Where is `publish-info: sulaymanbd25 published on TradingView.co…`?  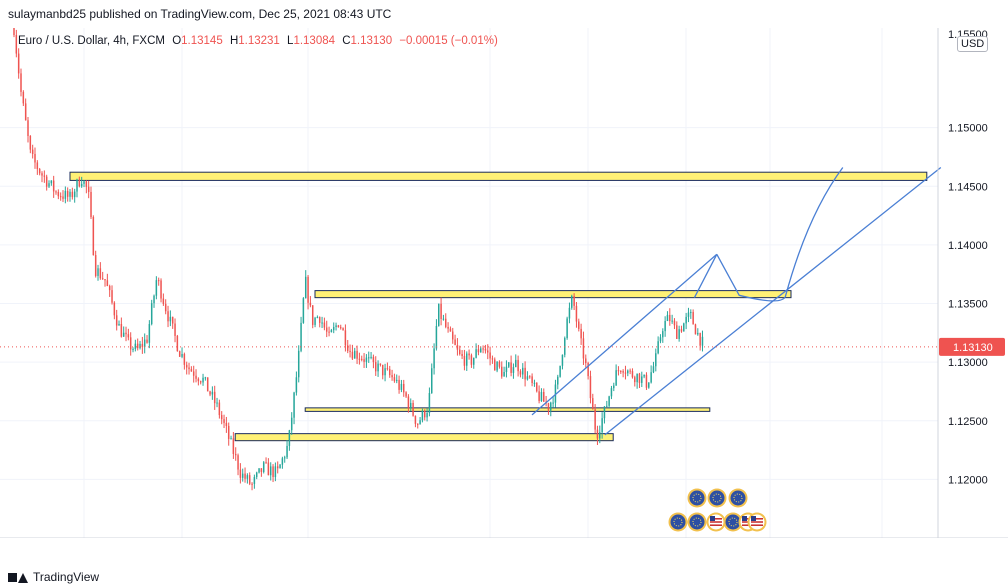
publish-info: sulaymanbd25 published on TradingView.co… is located at coordinates (200, 14).